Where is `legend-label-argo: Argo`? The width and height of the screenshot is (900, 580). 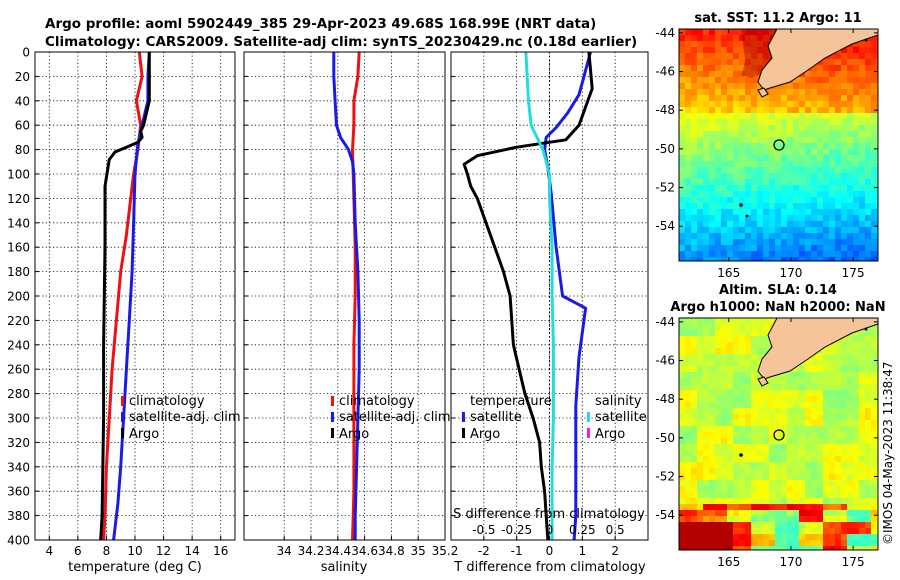
legend-label-argo: Argo is located at coordinates (354, 434).